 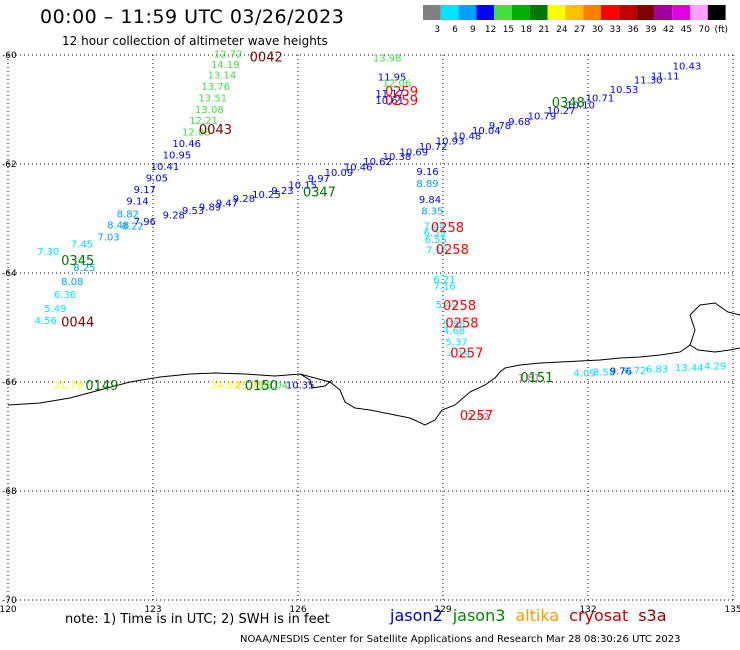 What do you see at coordinates (444, 280) in the screenshot?
I see `wave-height-value: 6.21` at bounding box center [444, 280].